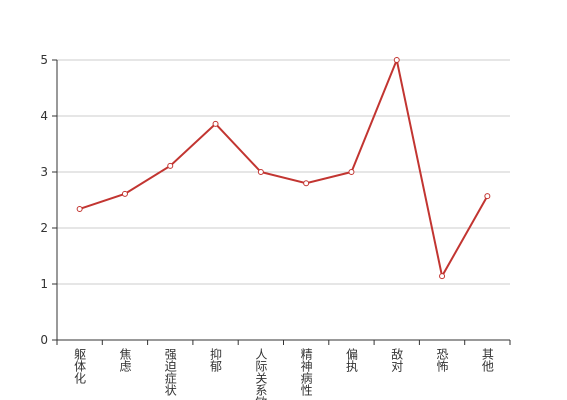 This screenshot has height=400, width=567. What do you see at coordinates (125, 360) in the screenshot?
I see `x-tick-label: 焦虑` at bounding box center [125, 360].